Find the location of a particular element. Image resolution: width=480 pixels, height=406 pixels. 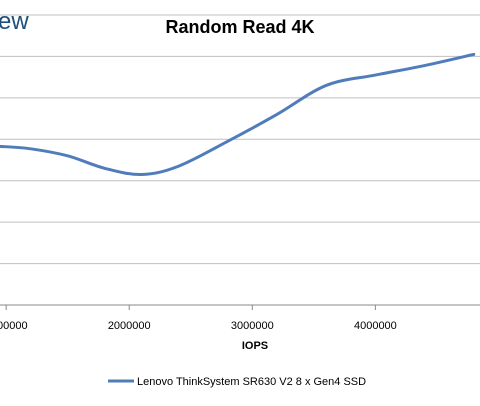

axes is located at coordinates (240, 307).